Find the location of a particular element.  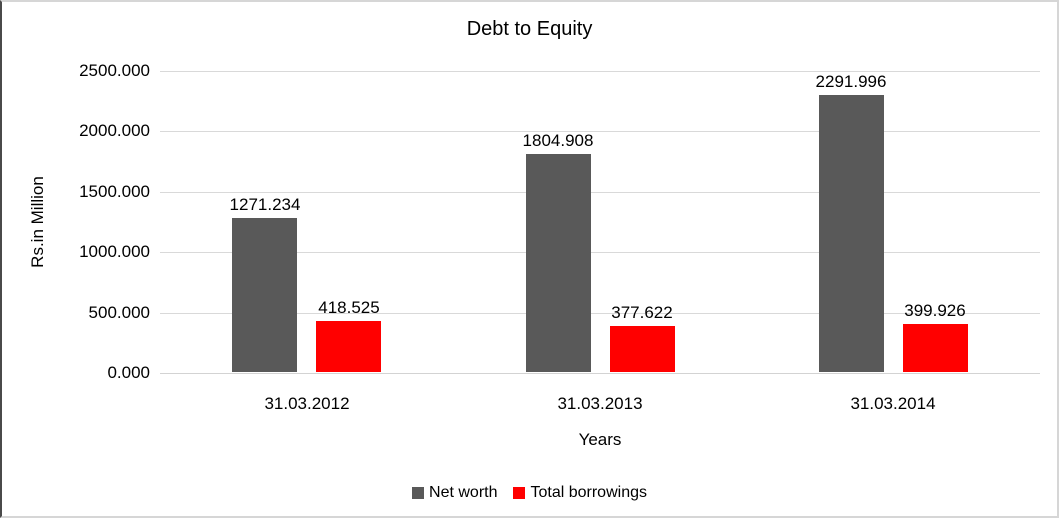

y-tick-label: 1000.000 is located at coordinates (114, 251).